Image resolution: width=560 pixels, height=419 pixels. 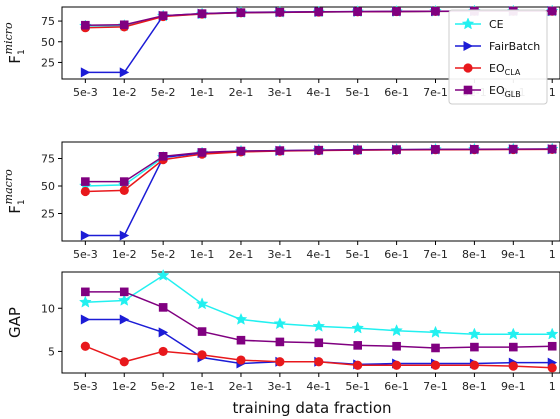 I want to click on legend-entry: EOCLA, so click(x=488, y=69).